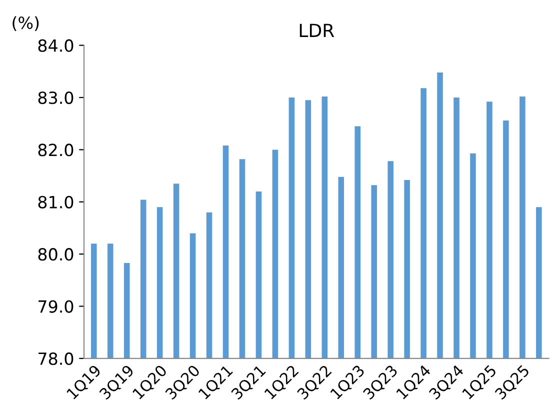 The height and width of the screenshot is (412, 560). Describe the element at coordinates (56, 359) in the screenshot. I see `y-tick-label: 78.0` at that location.